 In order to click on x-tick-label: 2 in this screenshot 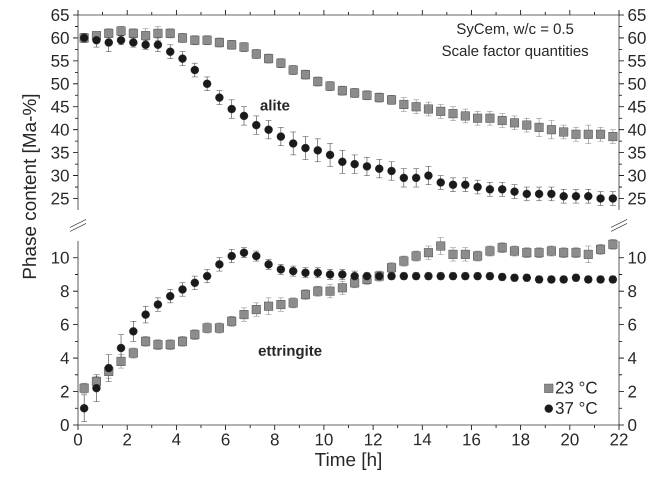, I will do `click(127, 440)`.